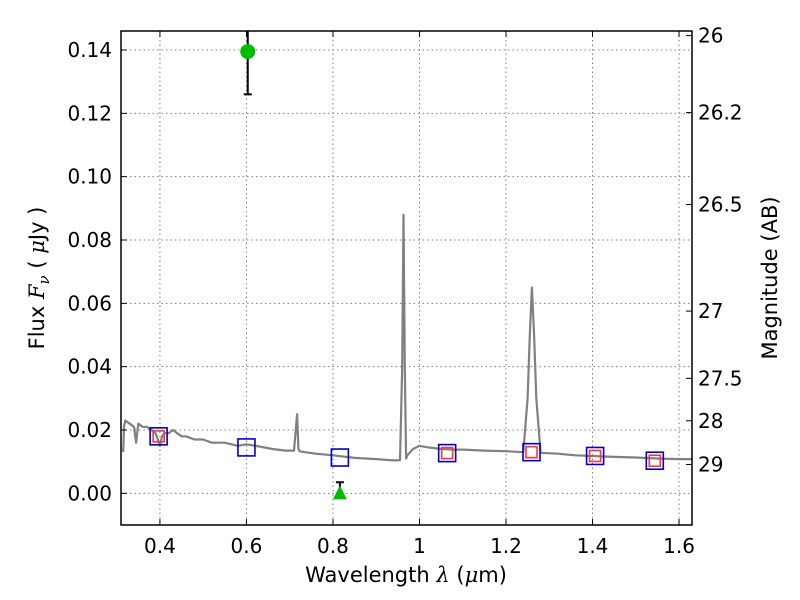 The height and width of the screenshot is (600, 800). Describe the element at coordinates (710, 36) in the screenshot. I see `y2-tick-label: 26` at that location.